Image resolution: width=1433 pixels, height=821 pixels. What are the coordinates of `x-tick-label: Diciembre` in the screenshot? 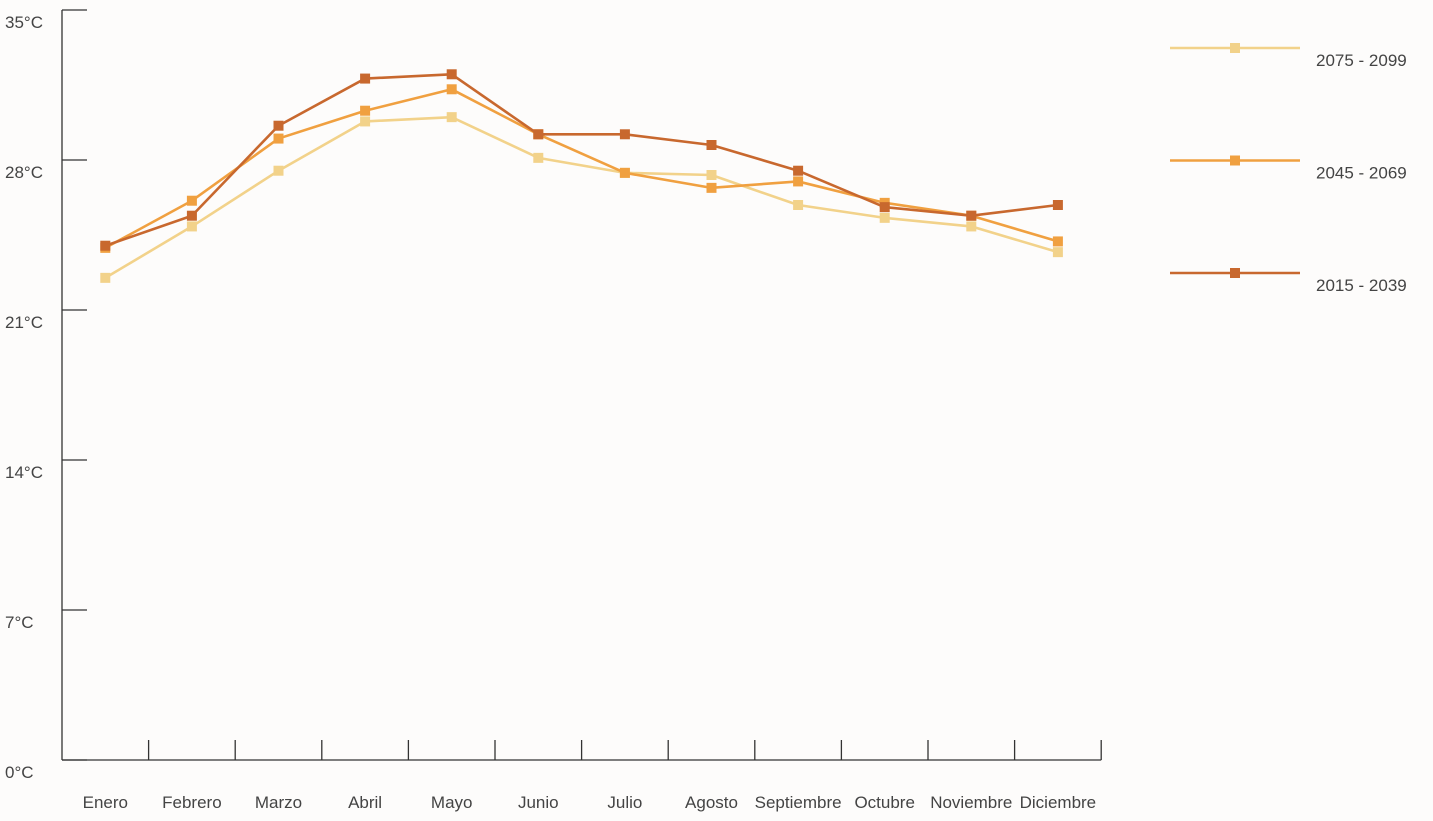 It's located at (1058, 802).